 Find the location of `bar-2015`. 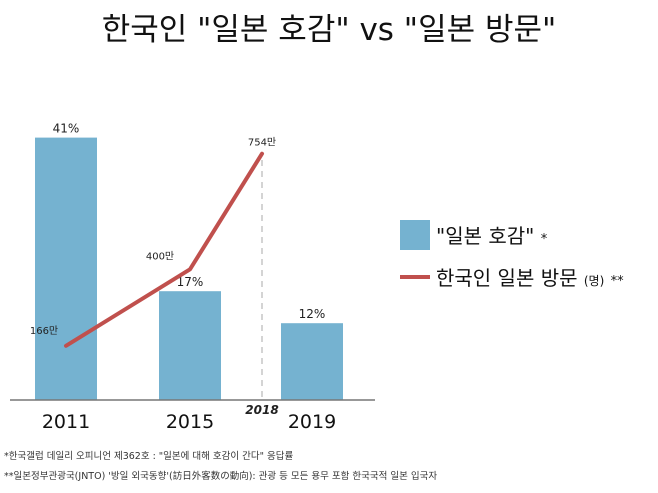

bar-2015 is located at coordinates (190, 345).